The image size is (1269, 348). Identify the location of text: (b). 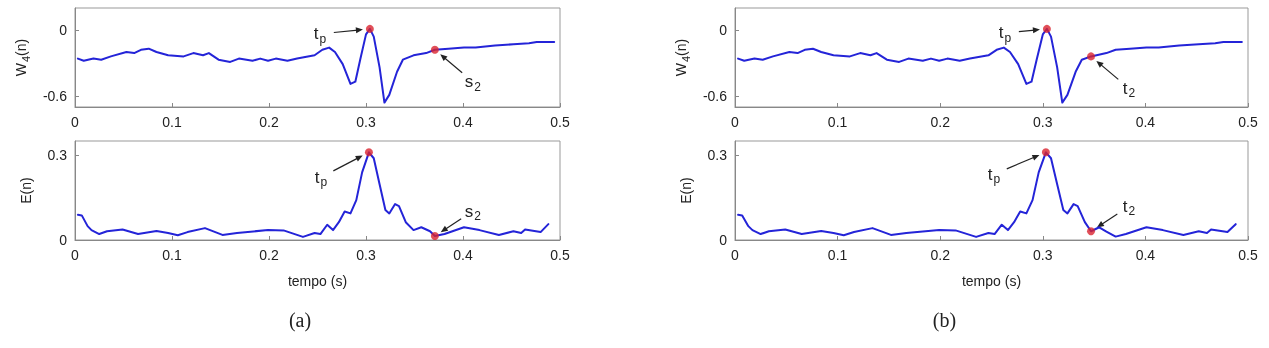
(944, 320).